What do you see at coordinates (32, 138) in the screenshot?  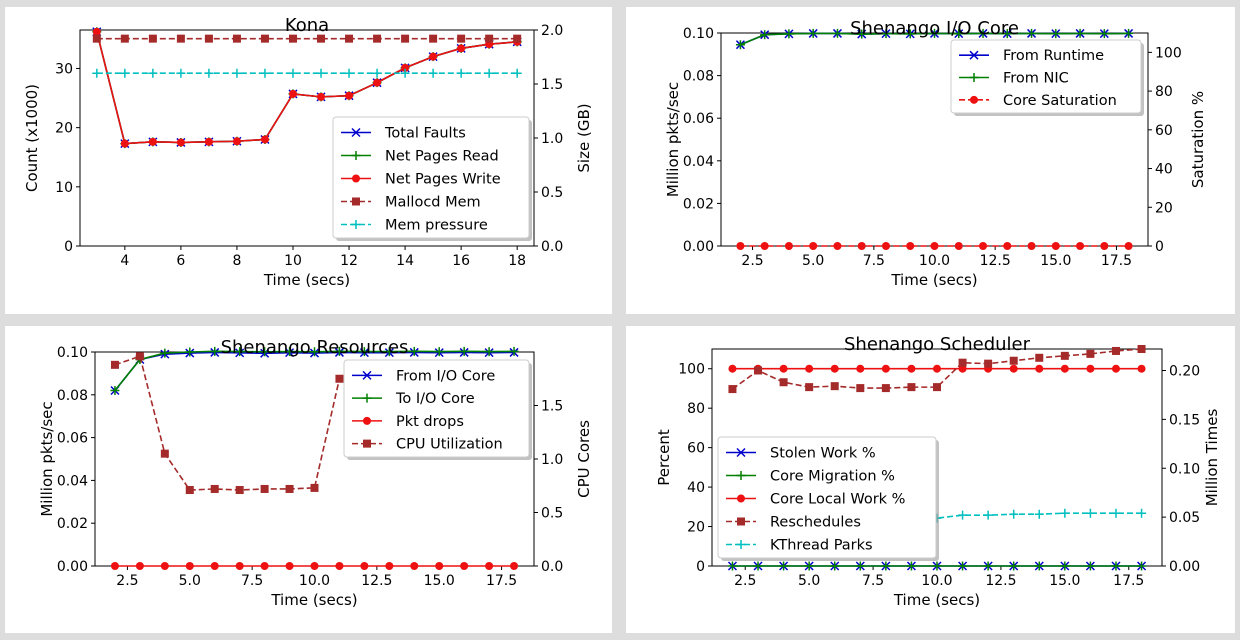 I see `y-axis-label: Count (x1000)` at bounding box center [32, 138].